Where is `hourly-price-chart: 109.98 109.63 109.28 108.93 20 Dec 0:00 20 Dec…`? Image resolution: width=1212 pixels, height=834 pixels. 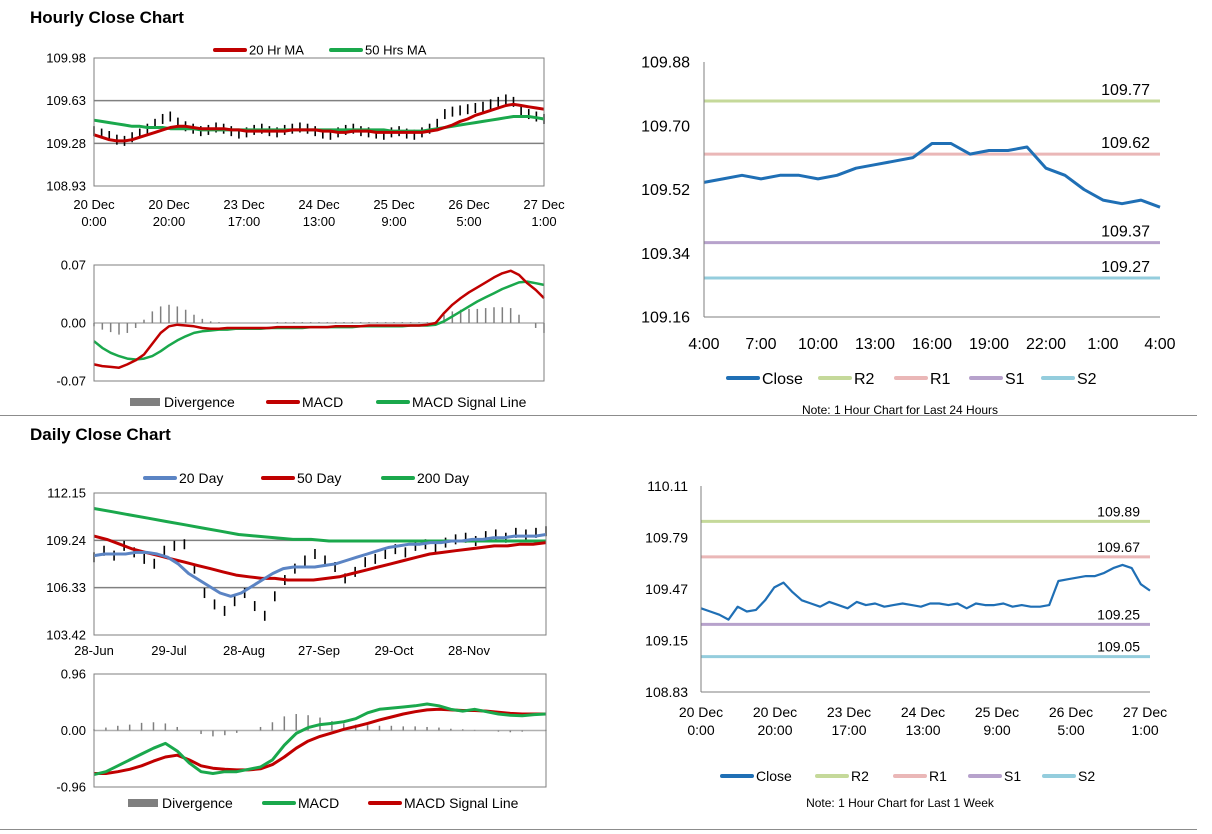
hourly-price-chart: 109.98 109.63 109.28 108.93 20 Dec 0:00 20 Dec… is located at coordinates (305, 136).